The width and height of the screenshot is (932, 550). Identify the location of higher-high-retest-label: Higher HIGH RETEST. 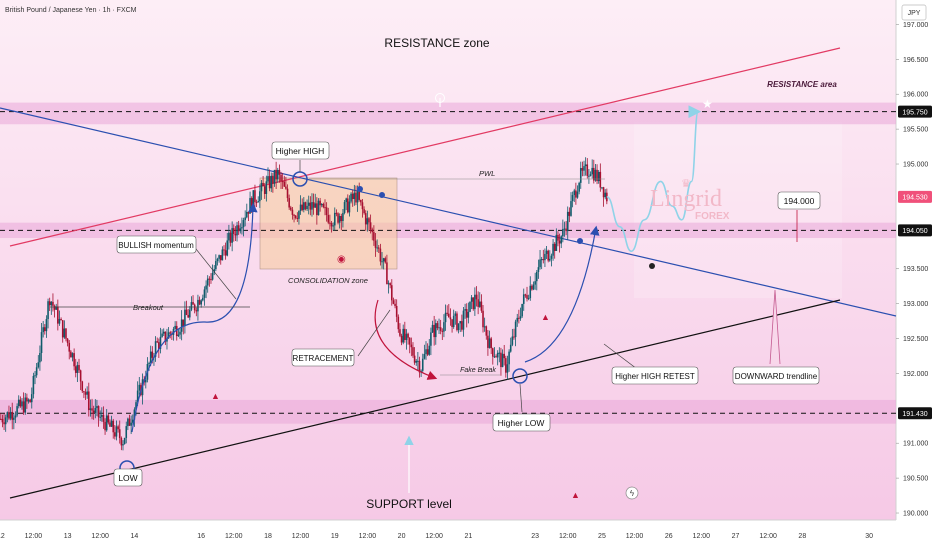
(655, 375).